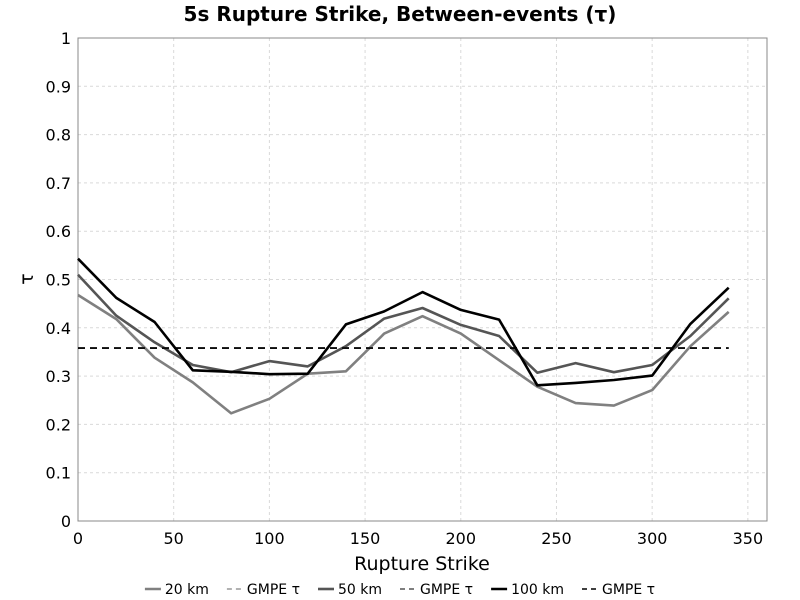 Image resolution: width=800 pixels, height=600 pixels. What do you see at coordinates (27, 278) in the screenshot?
I see `y-axis-label: τ` at bounding box center [27, 278].